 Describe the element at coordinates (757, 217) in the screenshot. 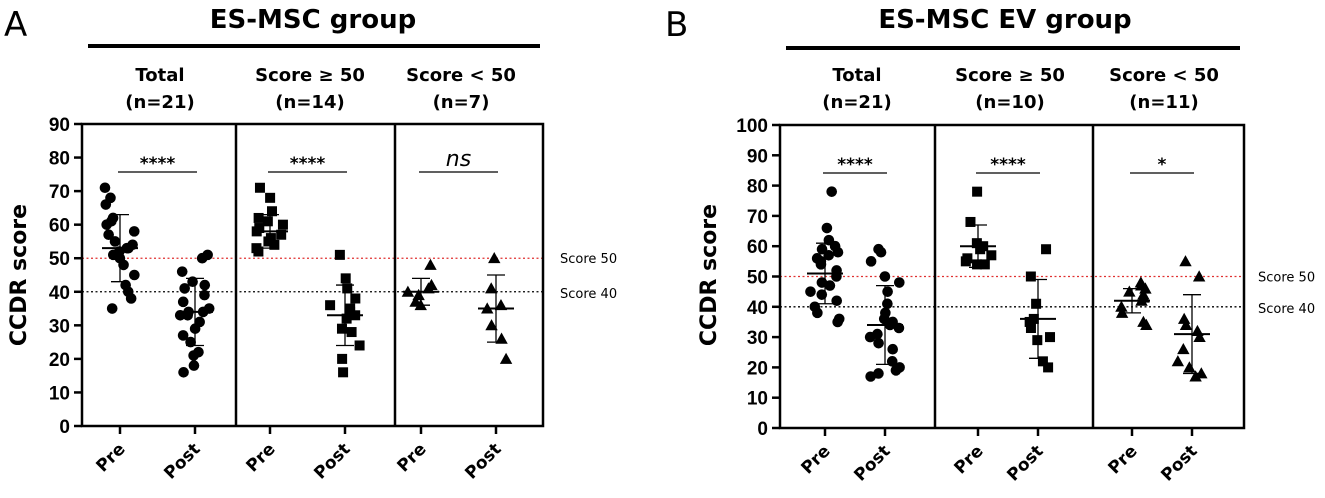

I see `y-tick-label: 70` at that location.